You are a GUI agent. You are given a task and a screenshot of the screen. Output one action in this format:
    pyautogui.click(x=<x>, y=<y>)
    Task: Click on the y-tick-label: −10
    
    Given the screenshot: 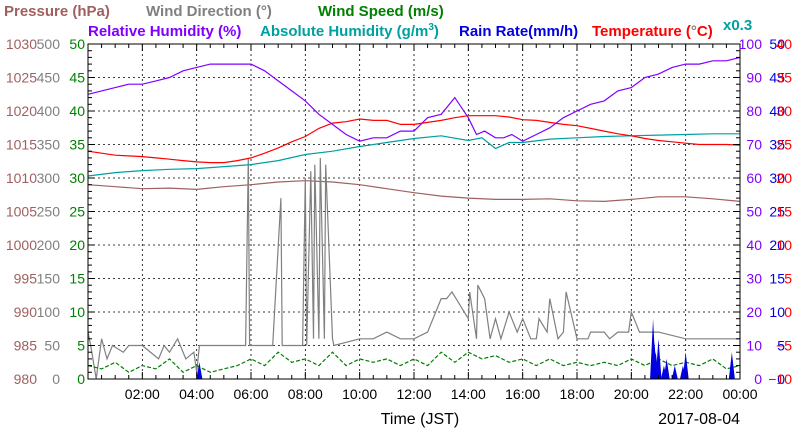 What is the action you would take?
    pyautogui.click(x=780, y=379)
    